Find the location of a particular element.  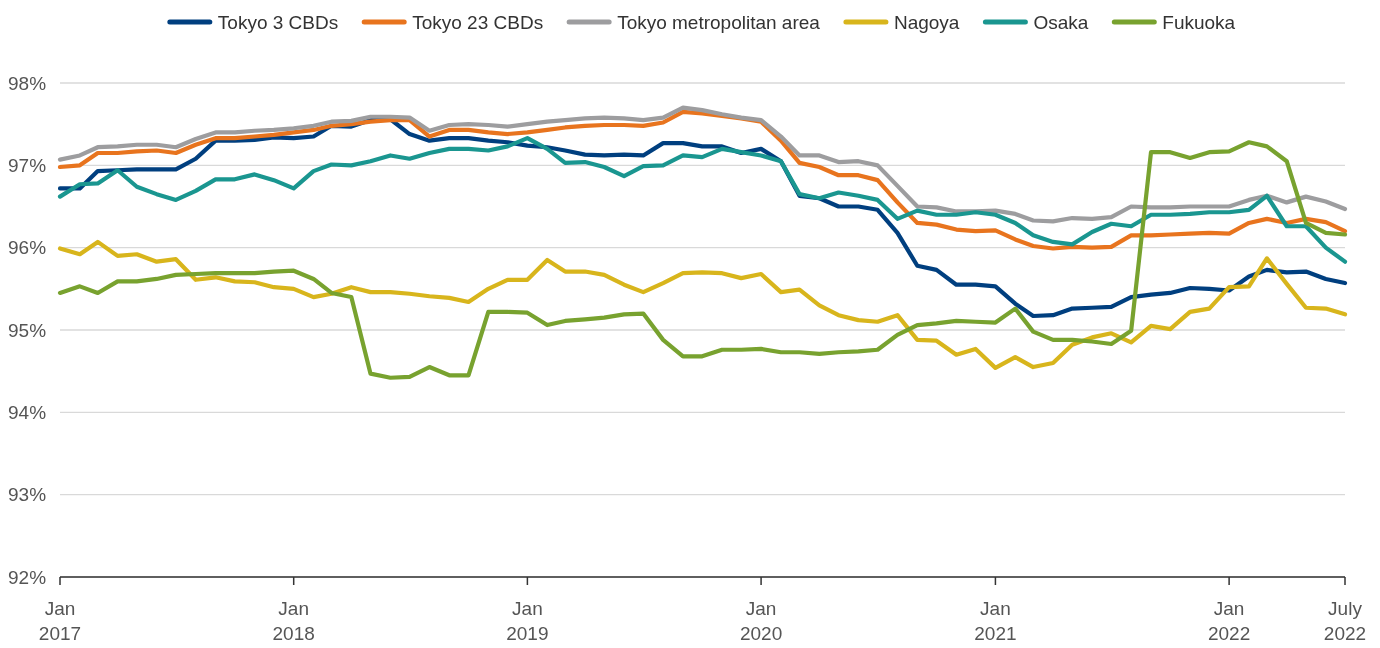

legend-label: Nagoya is located at coordinates (926, 22).